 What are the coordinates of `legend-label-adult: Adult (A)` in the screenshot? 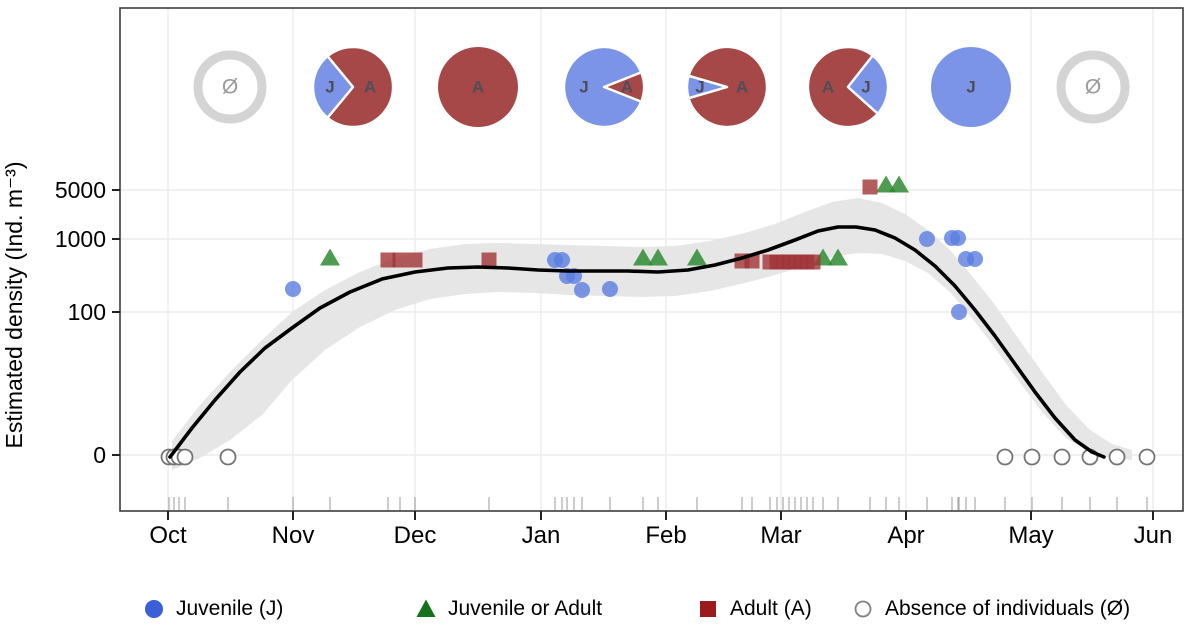 It's located at (771, 608).